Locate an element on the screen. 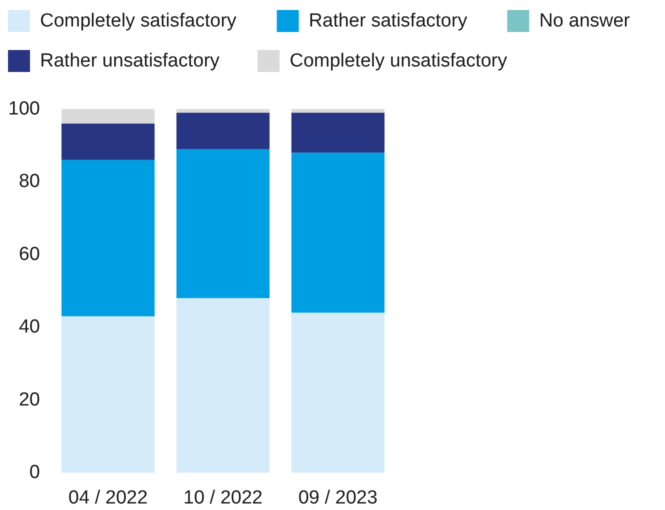 The height and width of the screenshot is (510, 665). y-tick-label: 100 is located at coordinates (24, 109).